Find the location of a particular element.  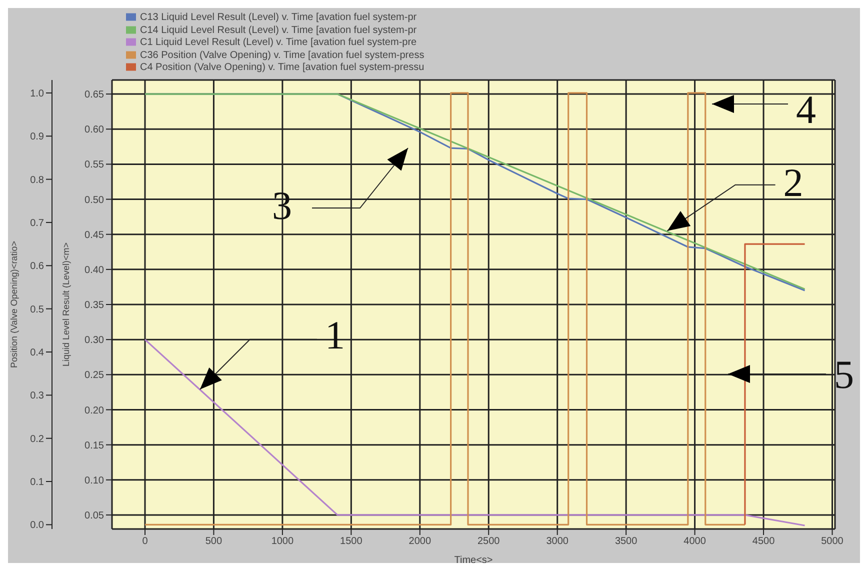

legend-label: C14 Liquid Level Result (Level) v. Time [avation fuel system-pr is located at coordinates (278, 30).